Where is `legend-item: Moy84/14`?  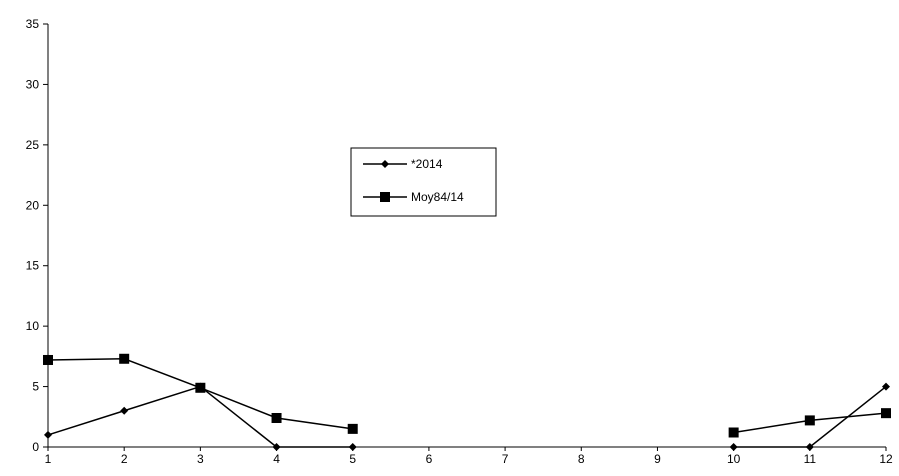 legend-item: Moy84/14 is located at coordinates (413, 197).